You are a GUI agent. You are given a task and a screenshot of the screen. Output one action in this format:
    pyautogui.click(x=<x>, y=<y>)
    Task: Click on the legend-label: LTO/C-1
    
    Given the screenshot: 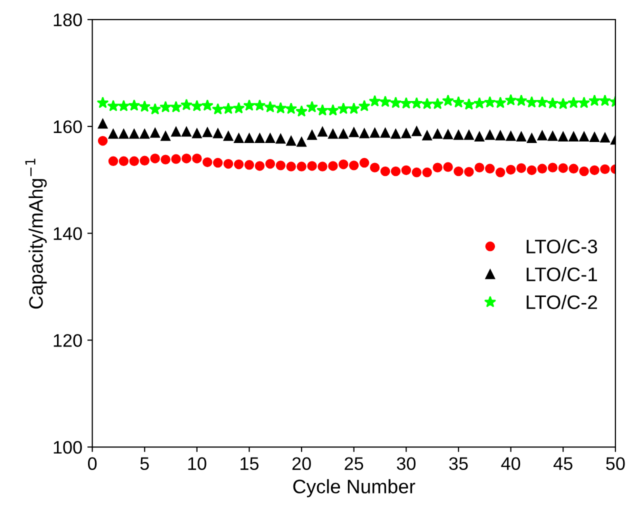 What is the action you would take?
    pyautogui.click(x=561, y=274)
    